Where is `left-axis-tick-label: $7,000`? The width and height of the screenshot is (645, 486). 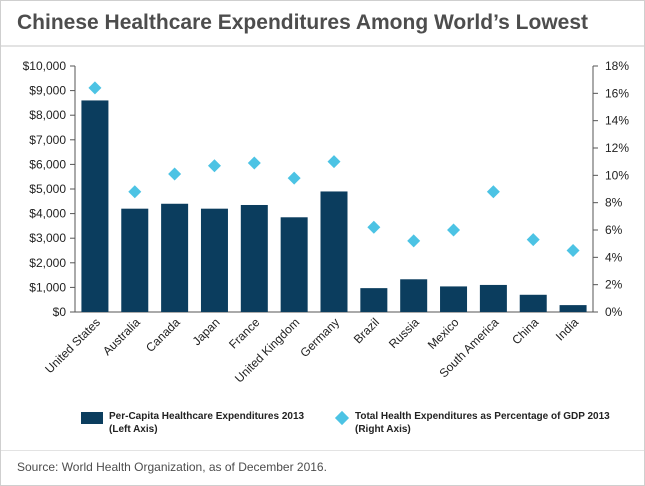 left-axis-tick-label: $7,000 is located at coordinates (47, 140).